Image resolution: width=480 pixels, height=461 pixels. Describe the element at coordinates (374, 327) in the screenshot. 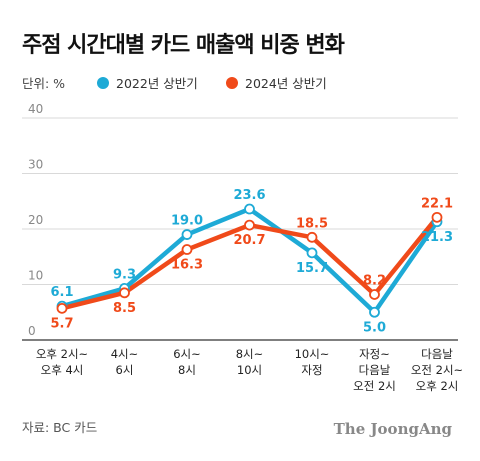

I see `data-label-2022: 5.0` at that location.